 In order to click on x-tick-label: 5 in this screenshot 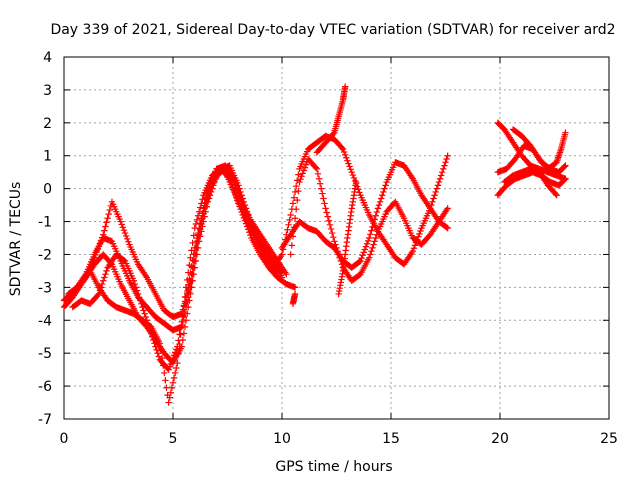, I will do `click(173, 439)`.